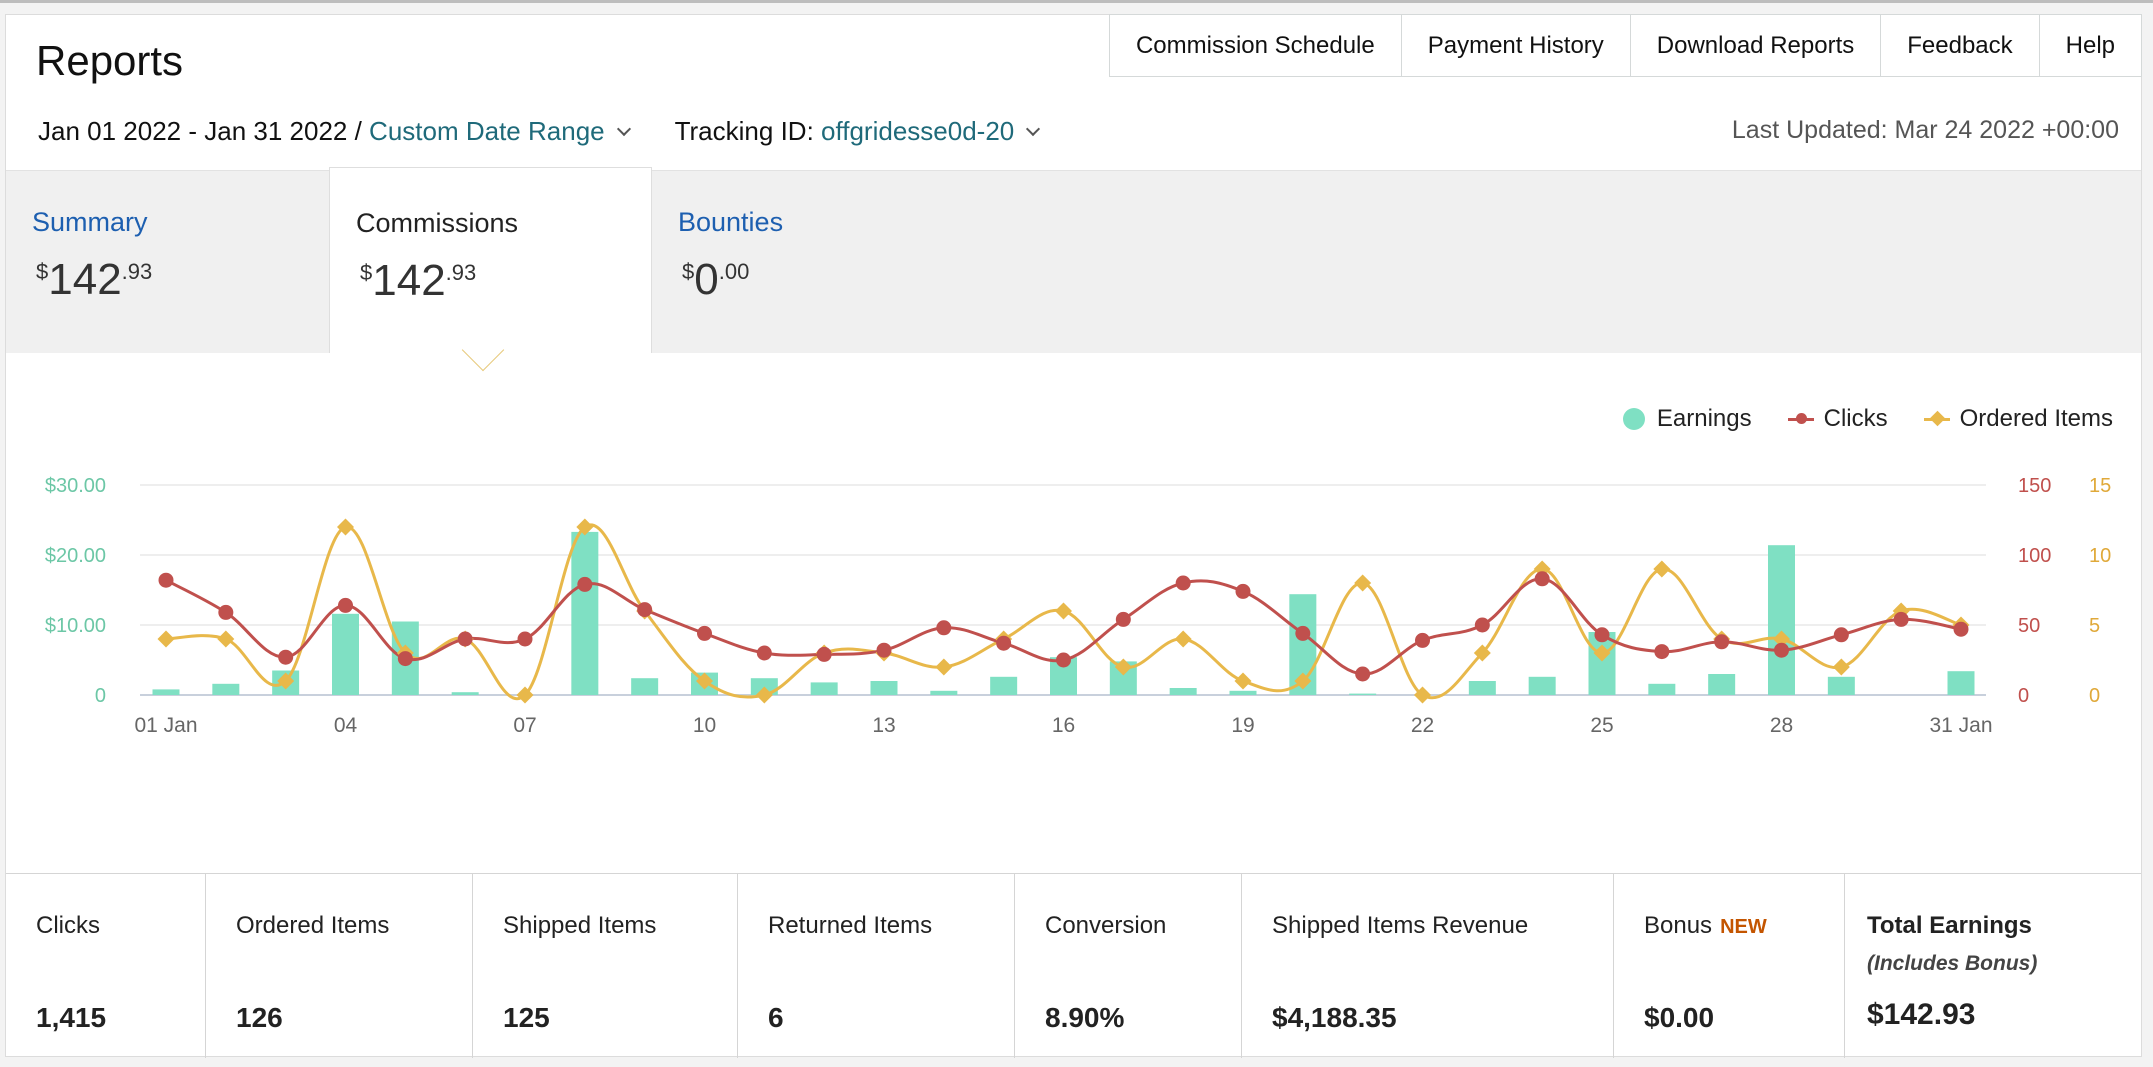 The height and width of the screenshot is (1067, 2153). What do you see at coordinates (918, 131) in the screenshot?
I see `tracking-id-dropdown: offgridesse0d-20` at bounding box center [918, 131].